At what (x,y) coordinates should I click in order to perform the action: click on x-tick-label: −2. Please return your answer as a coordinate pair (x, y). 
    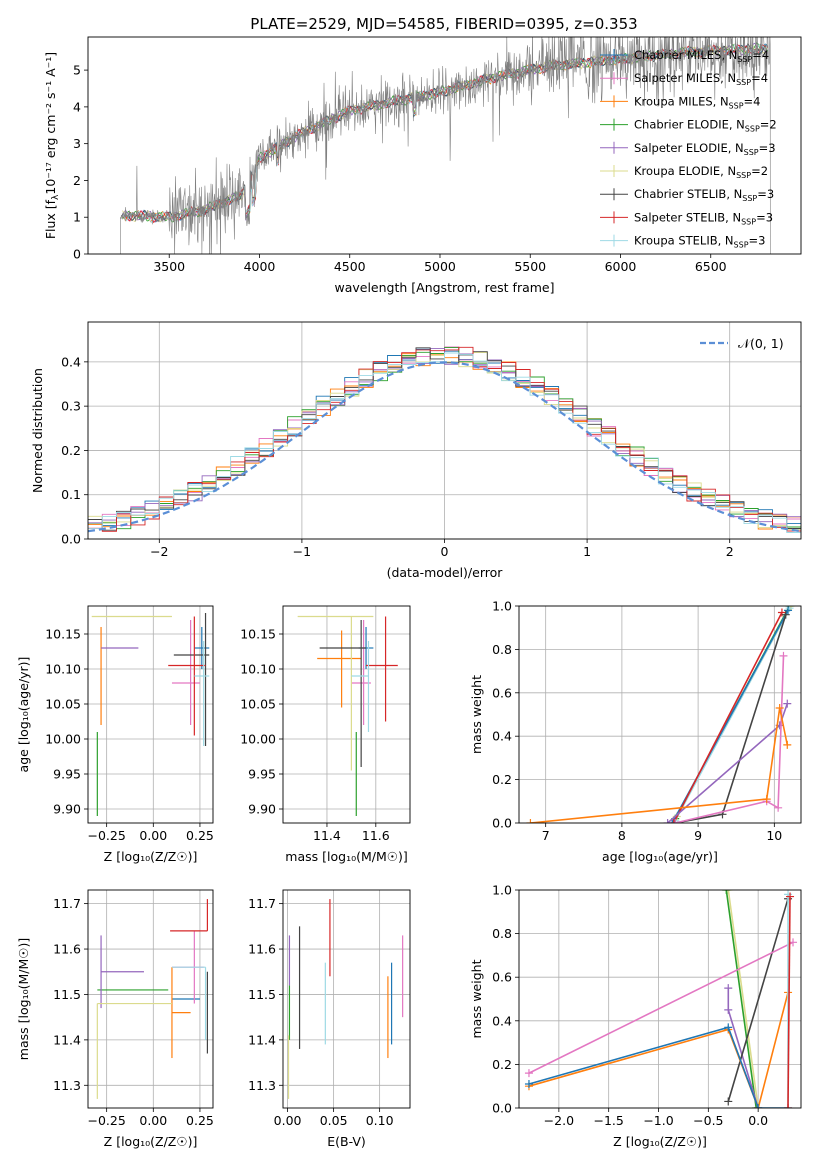
    Looking at the image, I should click on (159, 551).